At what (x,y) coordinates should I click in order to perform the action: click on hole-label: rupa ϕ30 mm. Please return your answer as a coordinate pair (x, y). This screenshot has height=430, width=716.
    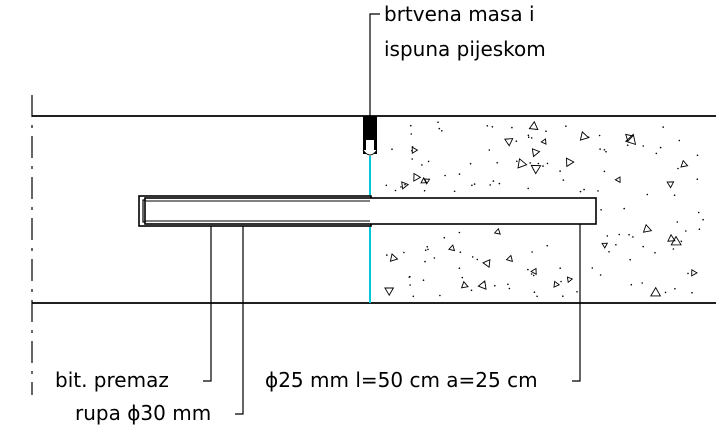
    Looking at the image, I should click on (143, 413).